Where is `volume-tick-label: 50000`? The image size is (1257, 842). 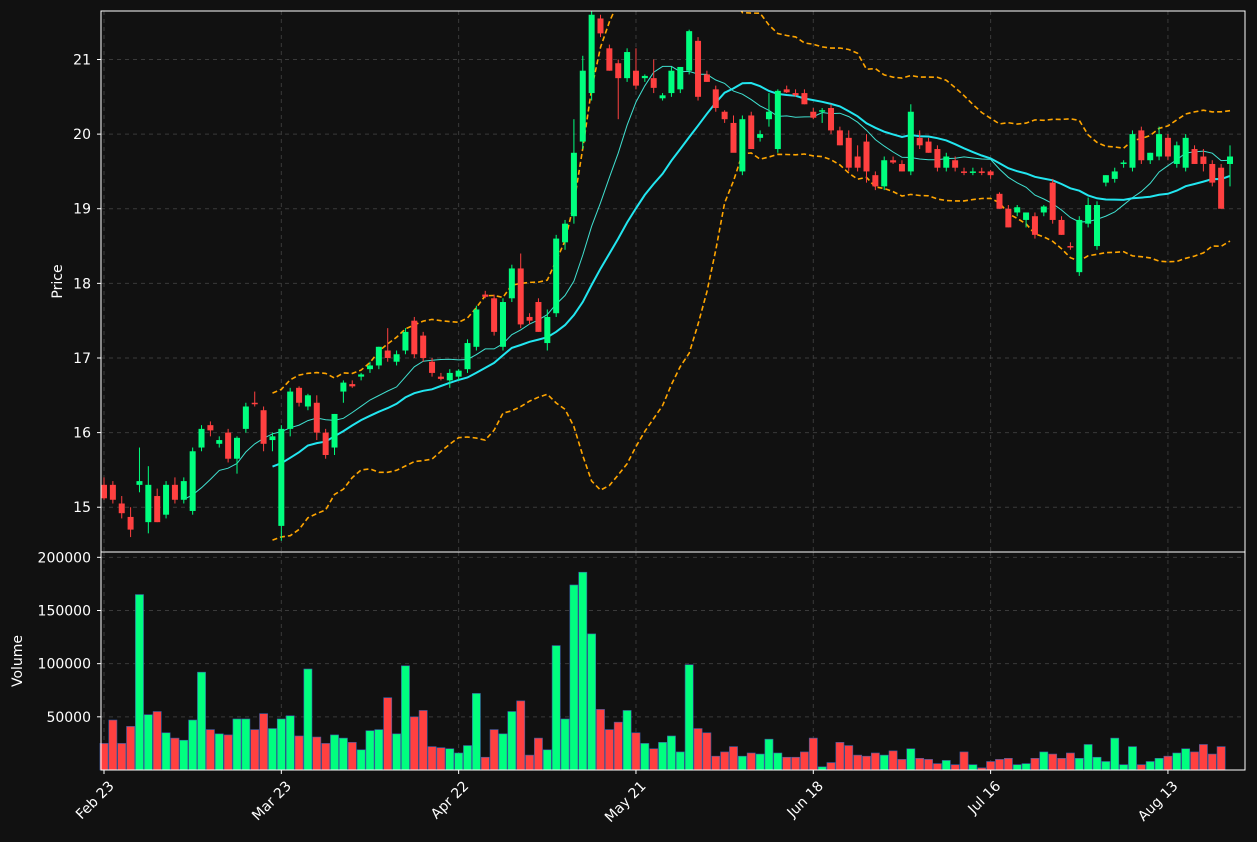 volume-tick-label: 50000 is located at coordinates (68, 718).